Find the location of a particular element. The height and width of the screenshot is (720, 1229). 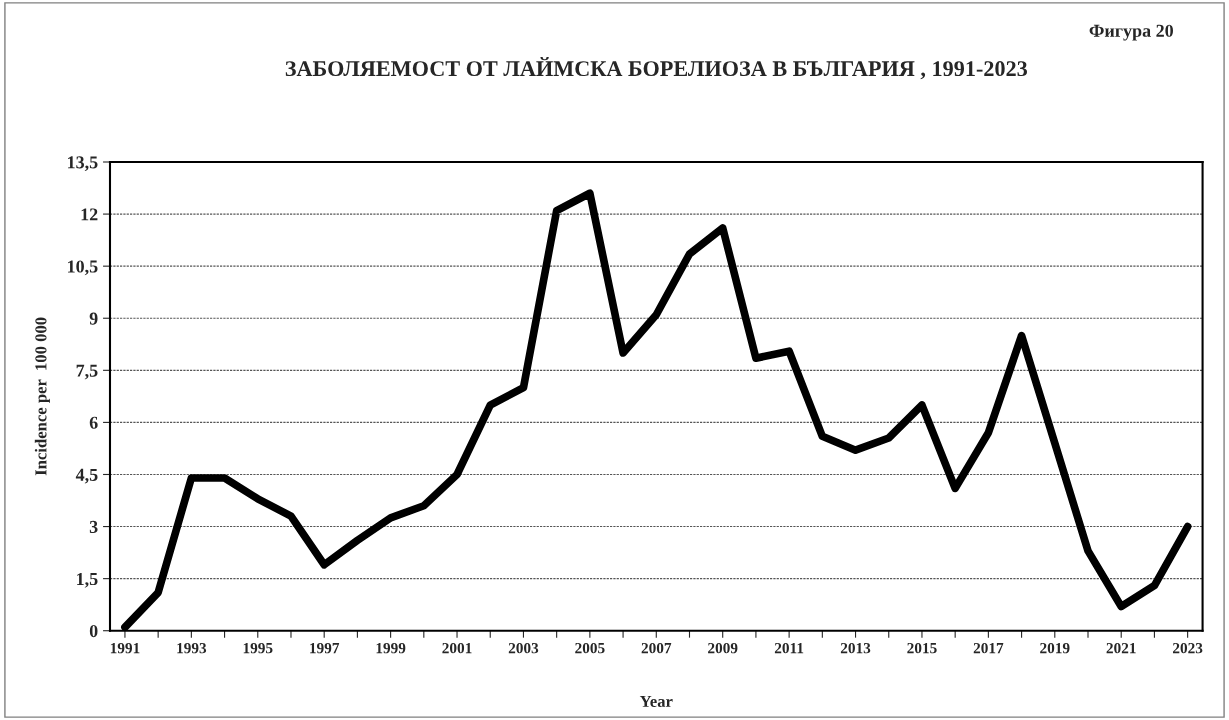

y-tick-label: 9 is located at coordinates (93, 318).